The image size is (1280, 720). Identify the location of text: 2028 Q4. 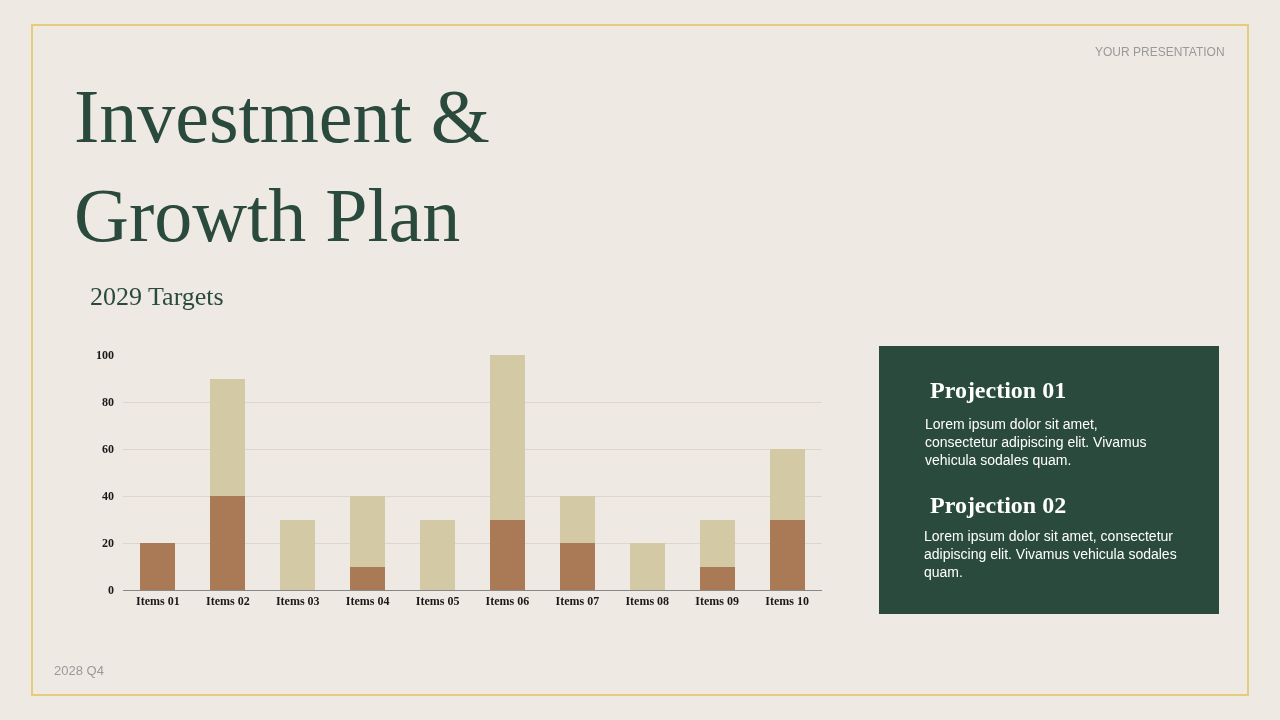
(79, 670).